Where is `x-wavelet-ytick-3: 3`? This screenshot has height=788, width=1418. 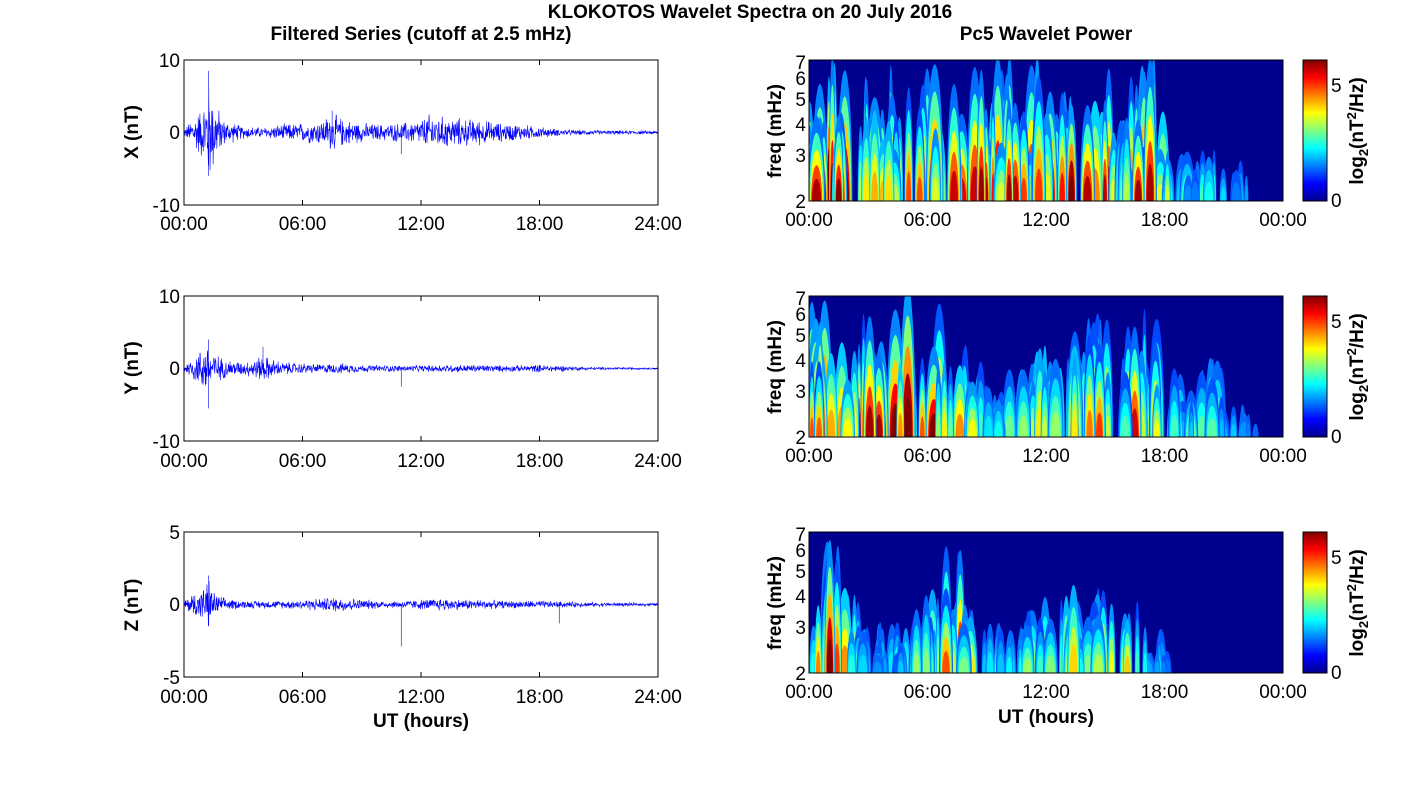
x-wavelet-ytick-3: 3 is located at coordinates (800, 156).